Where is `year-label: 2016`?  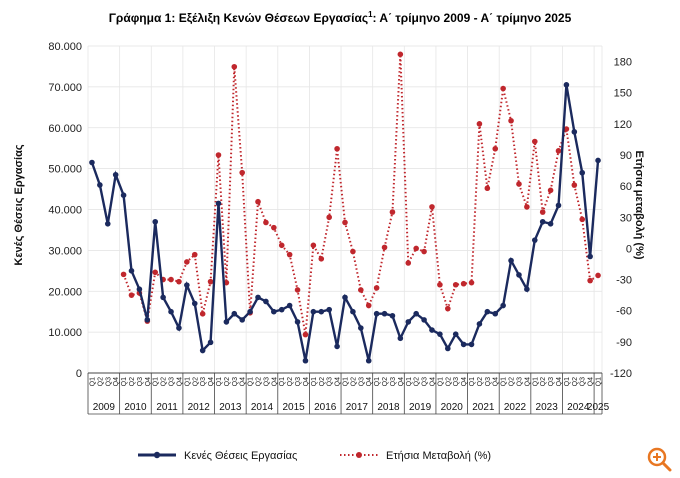 year-label: 2016 is located at coordinates (325, 407).